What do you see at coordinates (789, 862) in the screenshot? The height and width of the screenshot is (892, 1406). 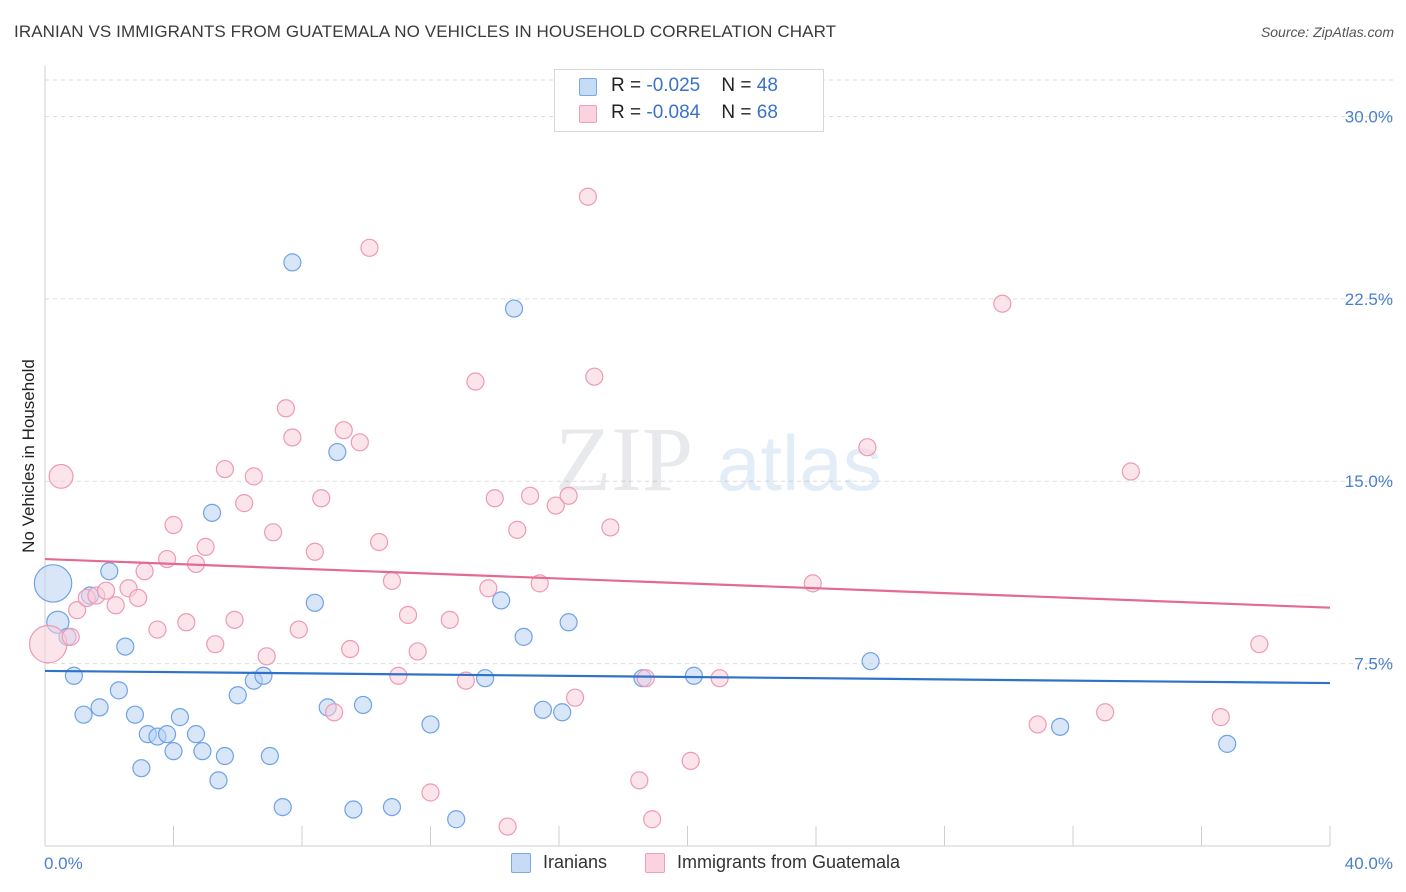 I see `series-label-guatemala: Immigrants from Guatemala` at bounding box center [789, 862].